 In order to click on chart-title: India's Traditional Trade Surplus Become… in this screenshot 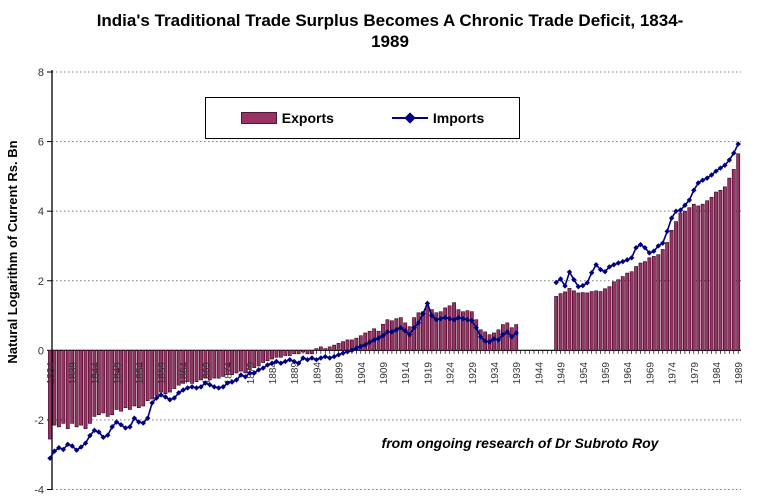, I will do `click(390, 31)`.